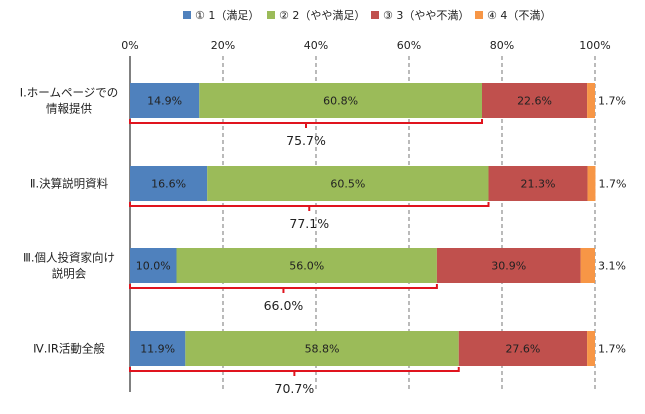 Image resolution: width=645 pixels, height=414 pixels. Describe the element at coordinates (322, 15) in the screenshot. I see `legend-label: ② 2（やや満足）` at that location.